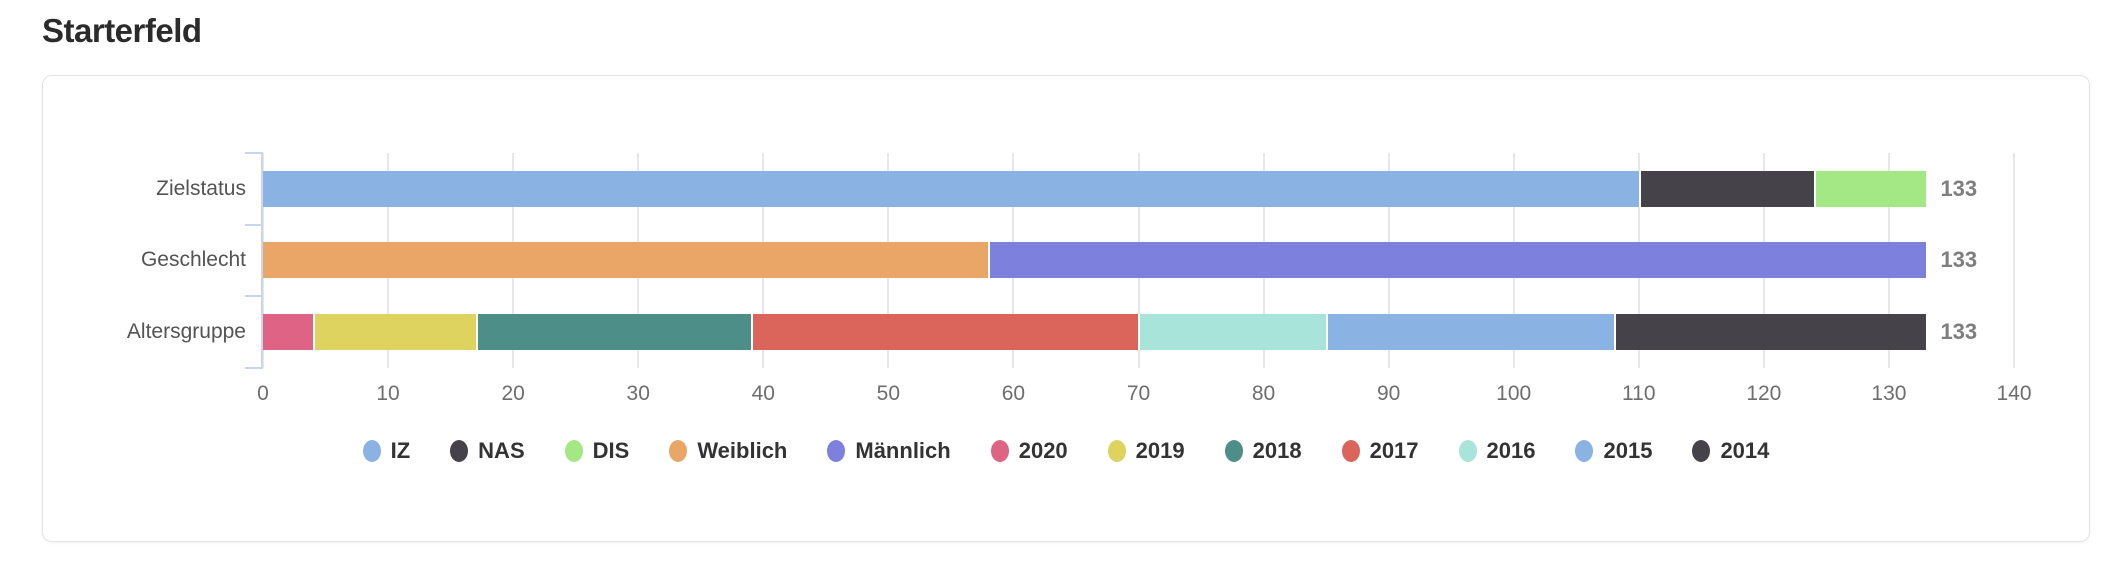 Image resolution: width=2121 pixels, height=584 pixels. What do you see at coordinates (400, 450) in the screenshot?
I see `legend-item-label: IZ` at bounding box center [400, 450].